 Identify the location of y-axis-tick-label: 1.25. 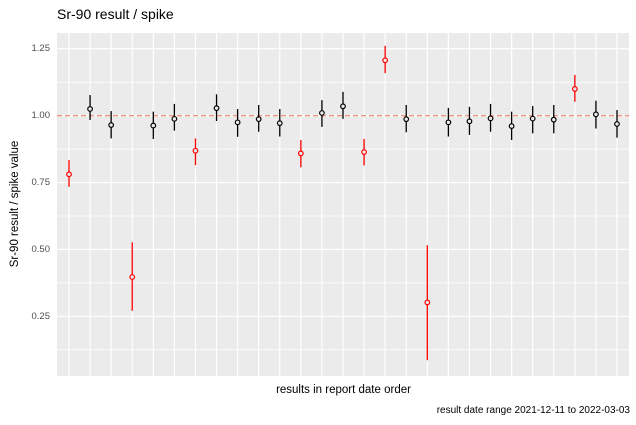
(41, 48).